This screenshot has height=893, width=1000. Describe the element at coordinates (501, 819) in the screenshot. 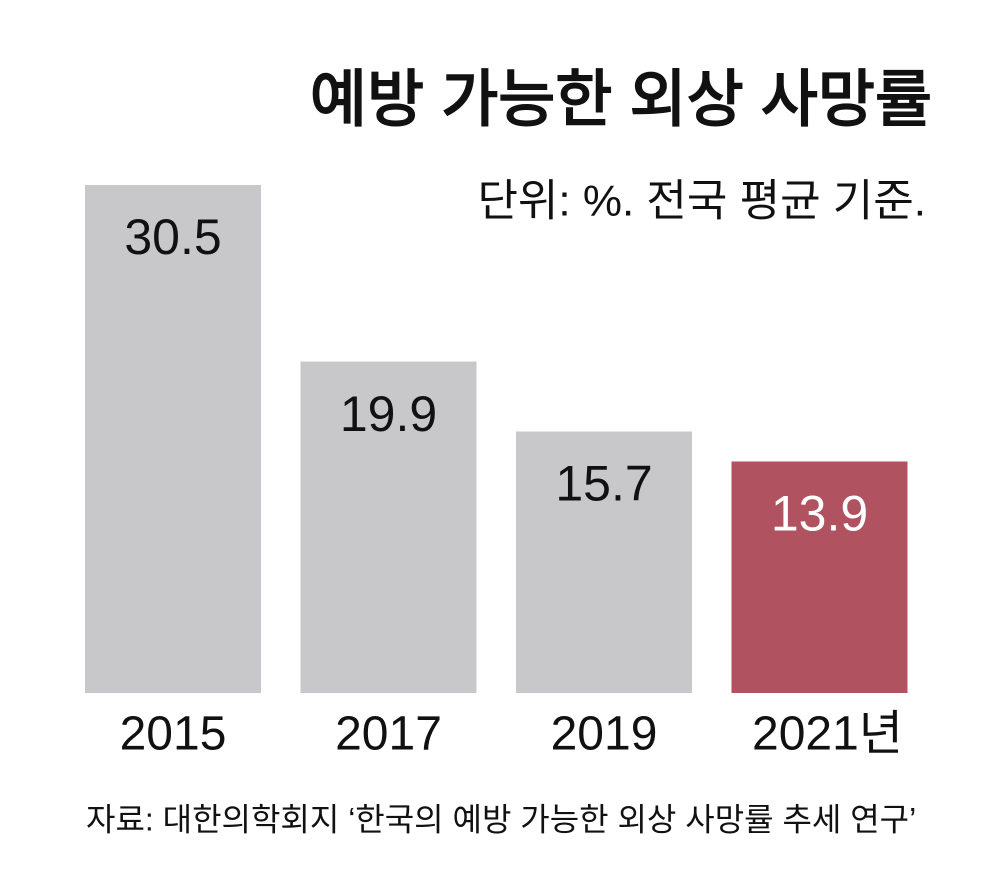

I see `source: 자료: 대한의학회지 ‘한국의 예방 가능한 외상 사망률 추세 연구’` at that location.